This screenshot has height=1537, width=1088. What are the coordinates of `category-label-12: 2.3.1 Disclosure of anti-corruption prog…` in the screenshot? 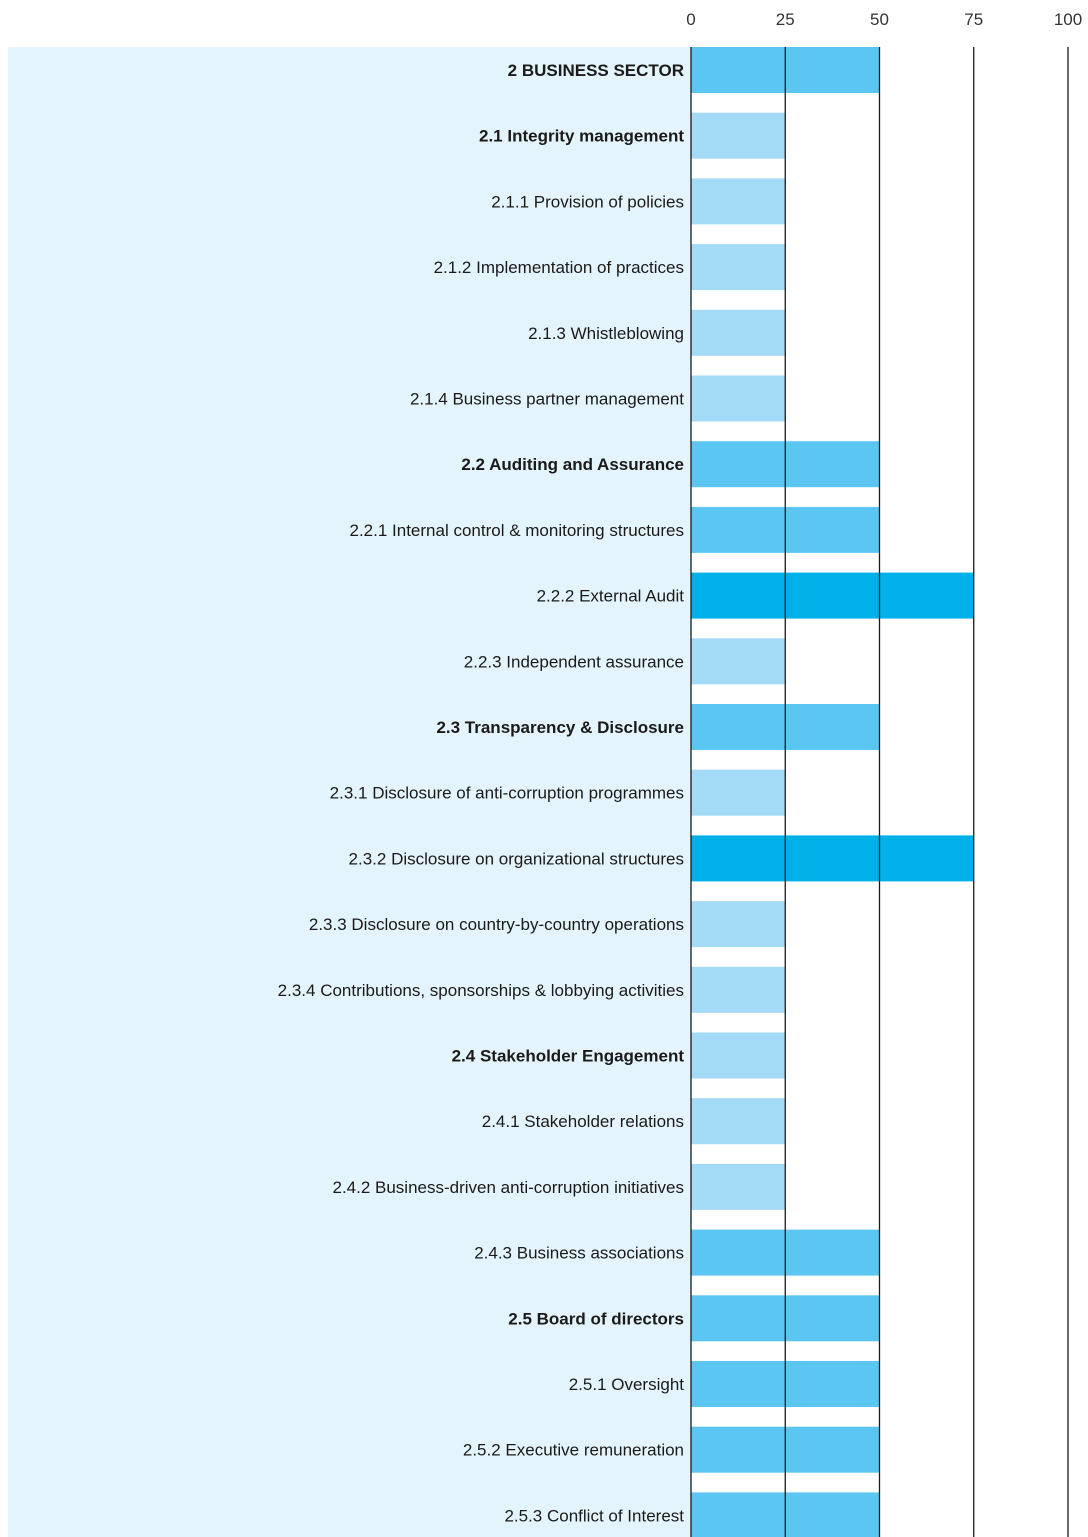 It's located at (507, 793).